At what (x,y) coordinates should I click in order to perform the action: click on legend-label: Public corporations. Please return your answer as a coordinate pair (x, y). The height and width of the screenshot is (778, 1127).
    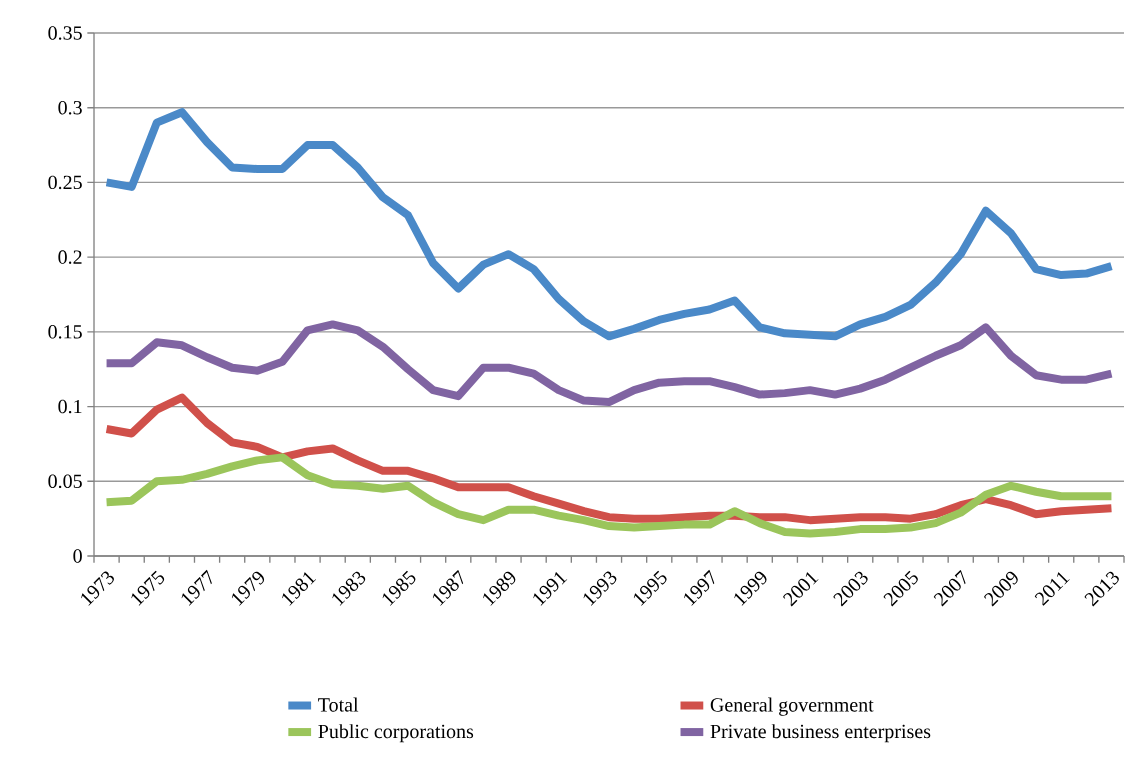
    Looking at the image, I should click on (396, 733).